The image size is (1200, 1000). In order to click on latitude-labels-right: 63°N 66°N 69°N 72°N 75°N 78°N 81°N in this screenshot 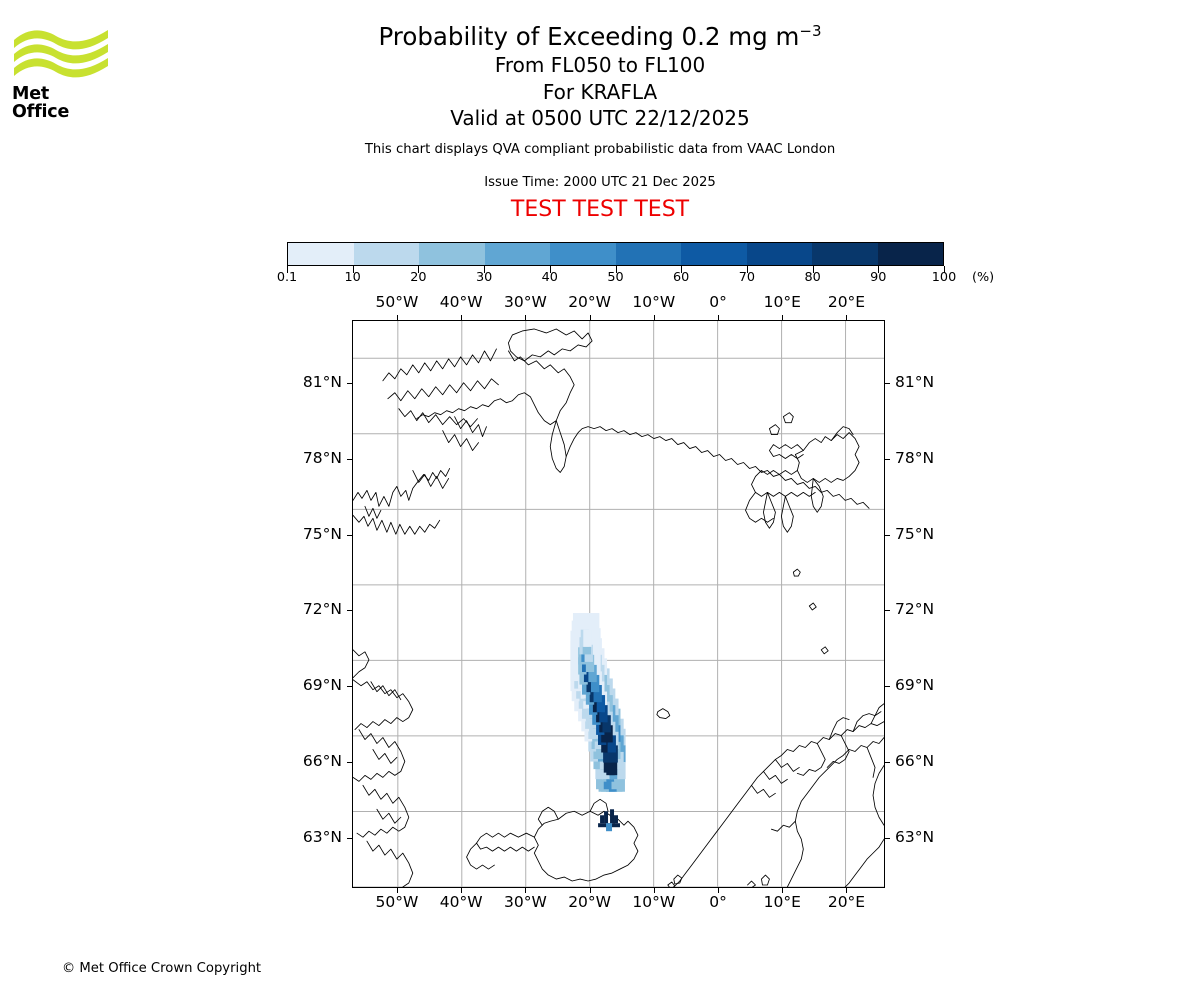, I will do `click(1042, 604)`.